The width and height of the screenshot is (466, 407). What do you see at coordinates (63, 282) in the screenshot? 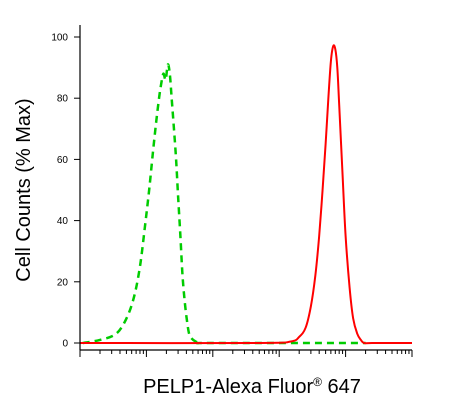
I see `y-tick-label: 20` at bounding box center [63, 282].